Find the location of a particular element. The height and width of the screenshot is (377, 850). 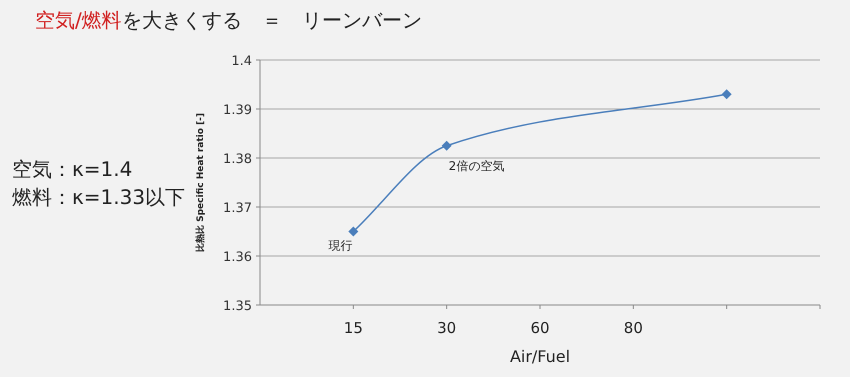

text: 空気：κ=1.4 is located at coordinates (72, 169).